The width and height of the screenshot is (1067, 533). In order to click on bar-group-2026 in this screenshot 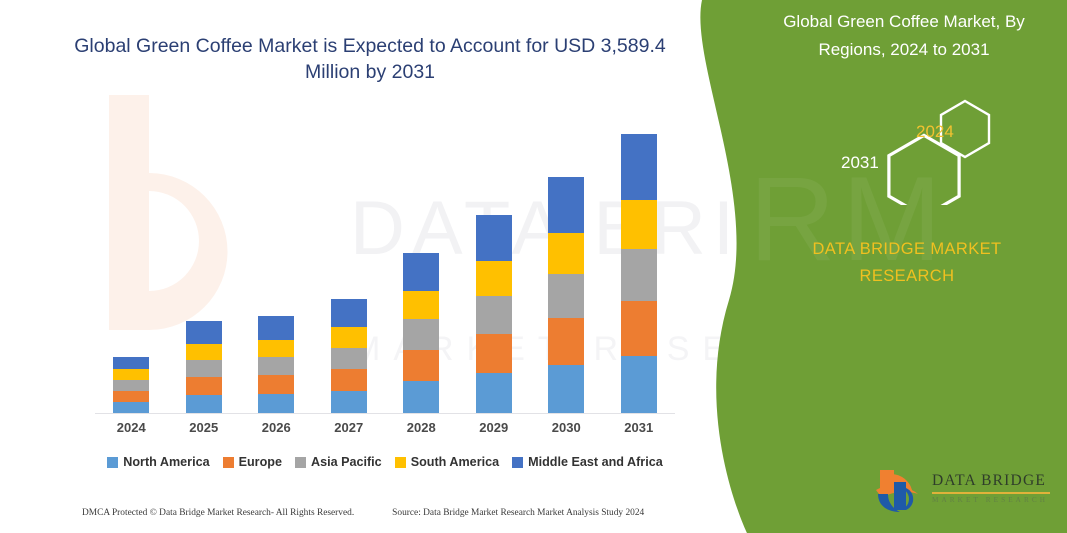, I will do `click(276, 365)`.